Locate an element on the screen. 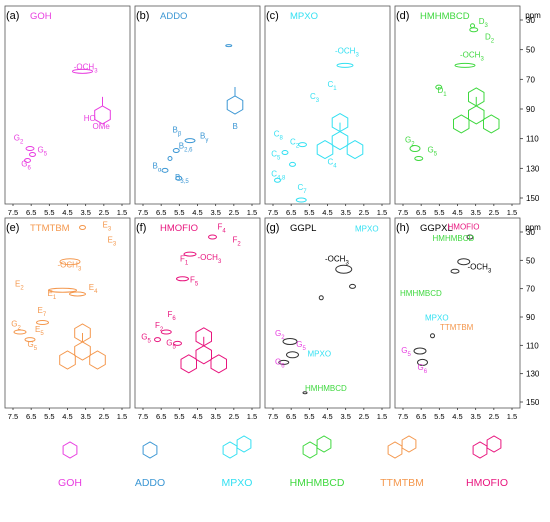  peak-label: C4 is located at coordinates (333, 163).